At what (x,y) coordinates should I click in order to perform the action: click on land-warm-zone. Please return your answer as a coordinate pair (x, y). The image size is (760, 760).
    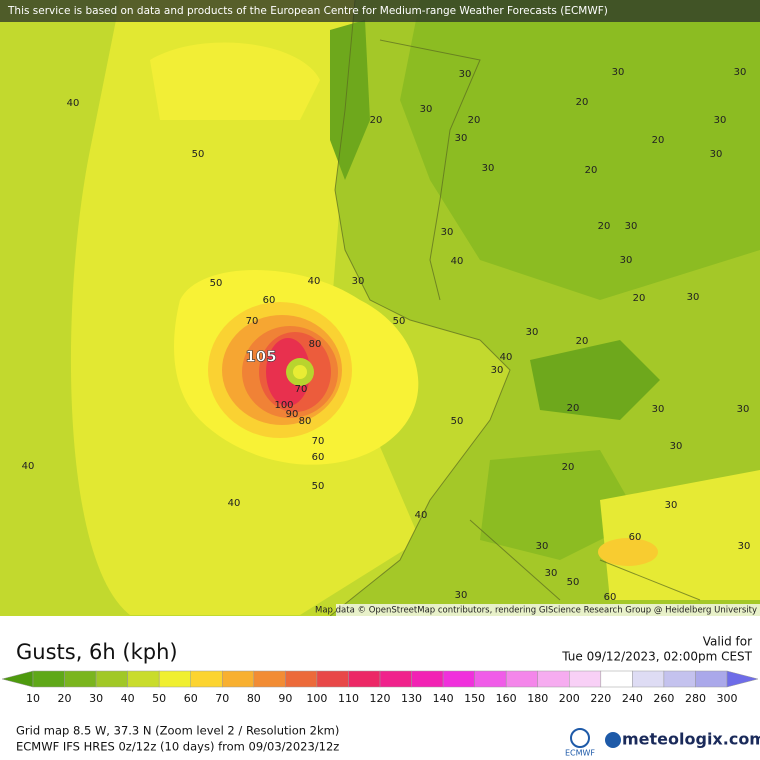
    Looking at the image, I should click on (680, 535).